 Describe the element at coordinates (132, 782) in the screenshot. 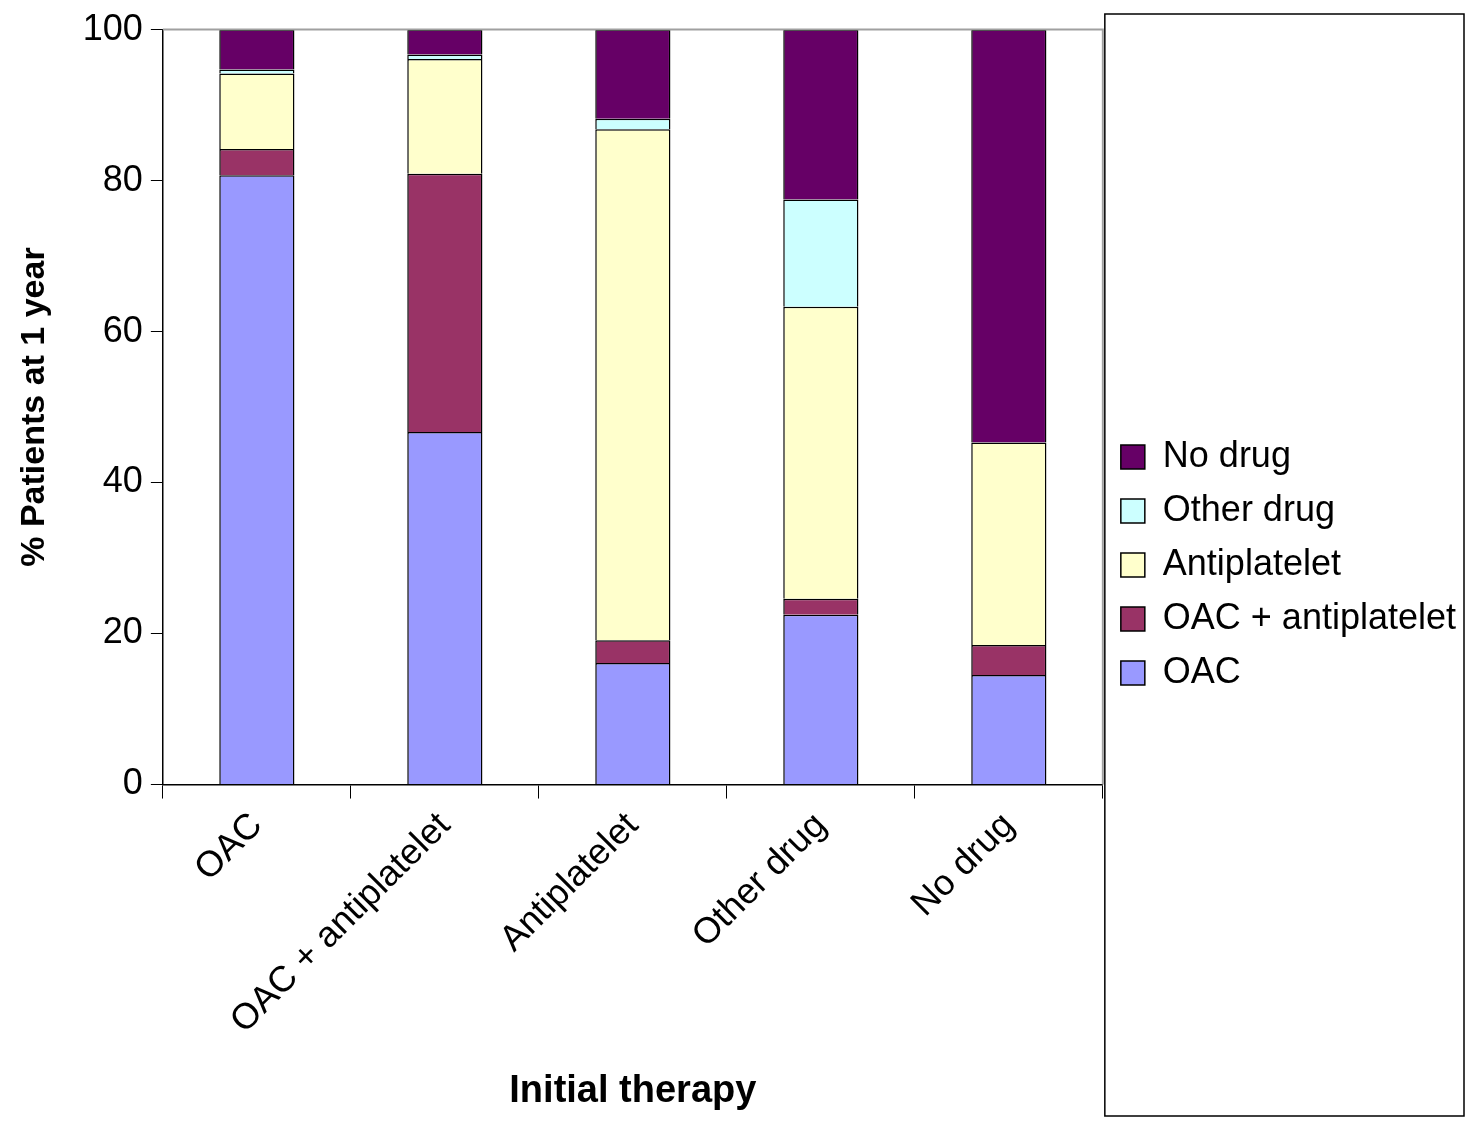

I see `y-tick-label: 0` at that location.